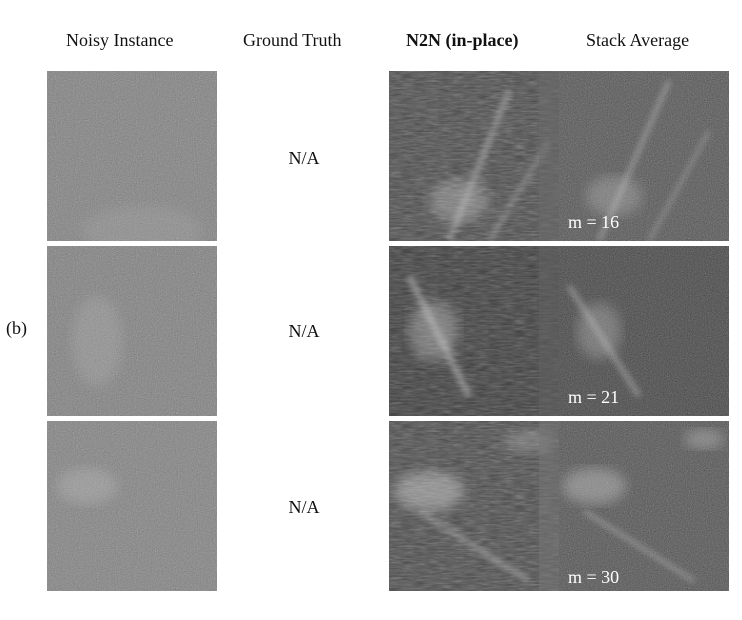 Image resolution: width=742 pixels, height=620 pixels. I want to click on header-ground-truth: Ground Truth, so click(292, 40).